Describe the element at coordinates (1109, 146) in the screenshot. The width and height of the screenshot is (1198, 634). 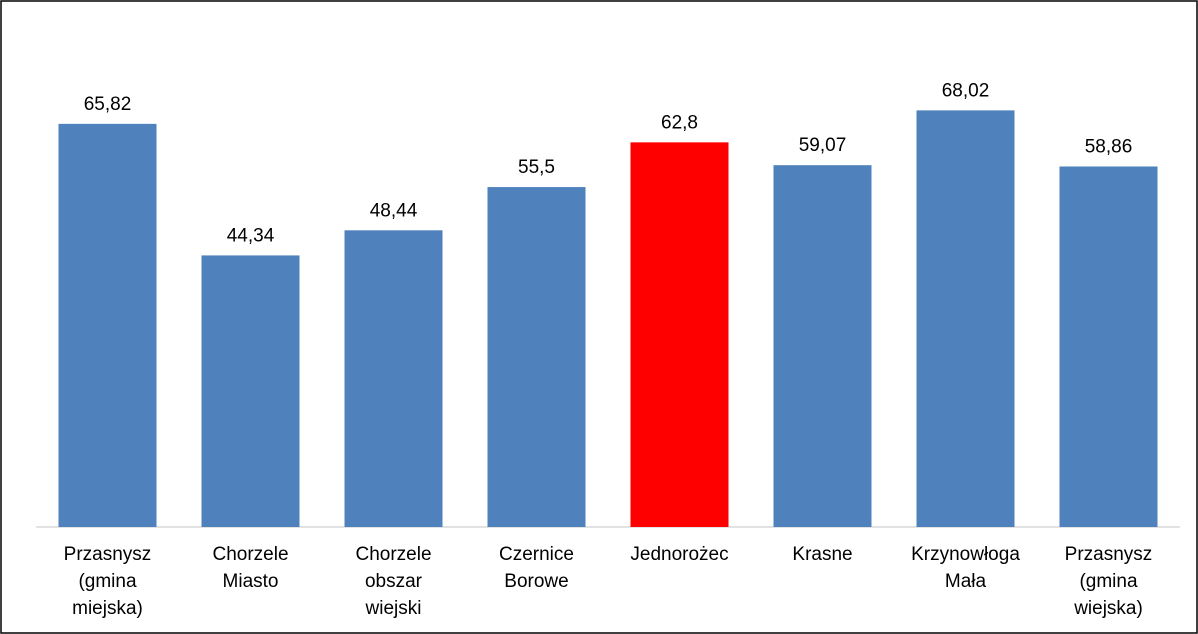
I see `data-label: 58,86` at that location.